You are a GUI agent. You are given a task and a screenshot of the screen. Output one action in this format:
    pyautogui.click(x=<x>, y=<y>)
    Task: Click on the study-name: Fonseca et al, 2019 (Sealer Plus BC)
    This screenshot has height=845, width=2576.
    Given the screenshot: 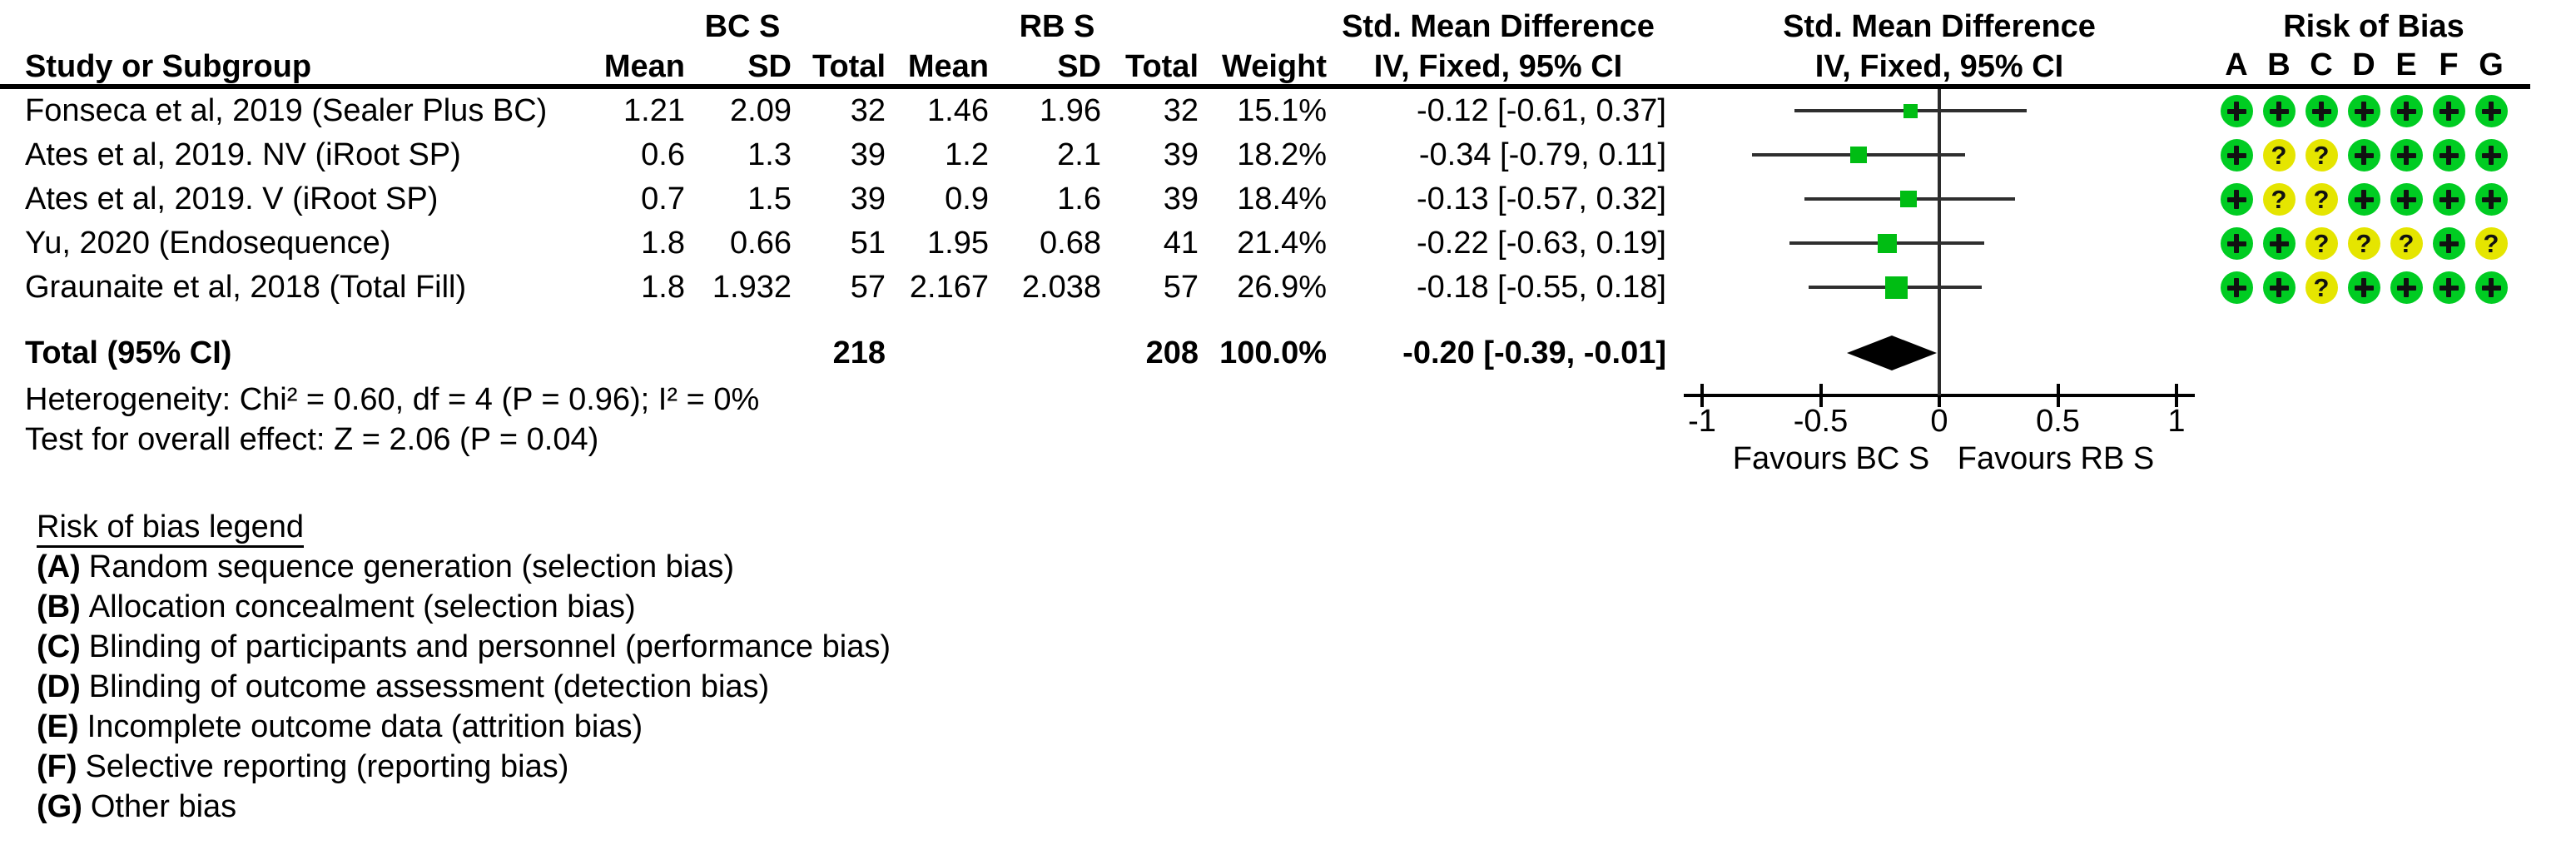 What is the action you would take?
    pyautogui.click(x=286, y=110)
    